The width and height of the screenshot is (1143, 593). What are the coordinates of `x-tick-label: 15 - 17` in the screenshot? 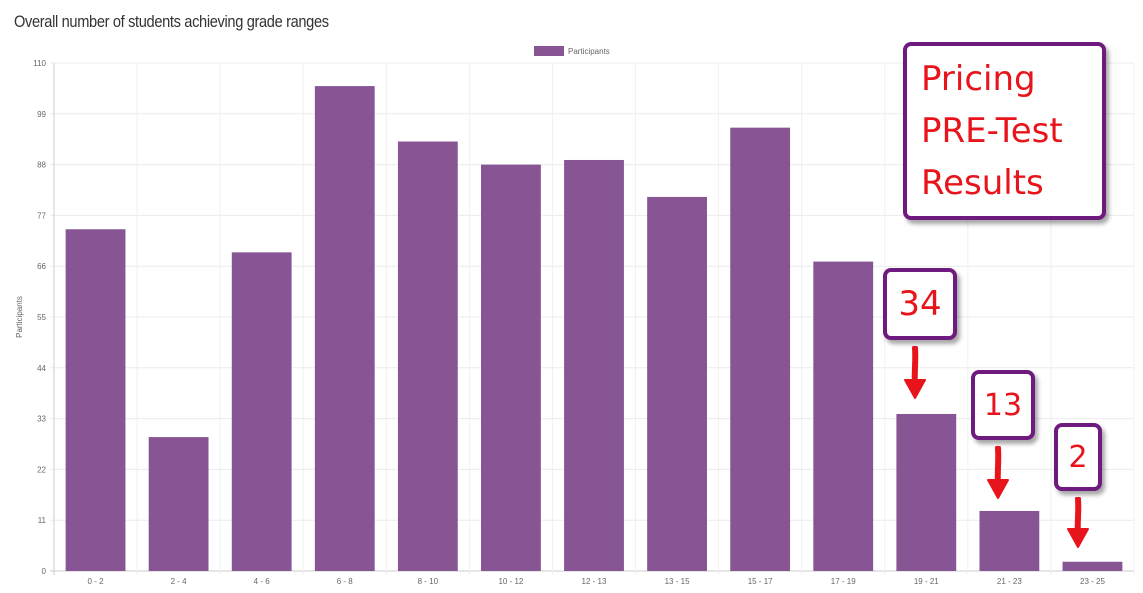 It's located at (760, 581).